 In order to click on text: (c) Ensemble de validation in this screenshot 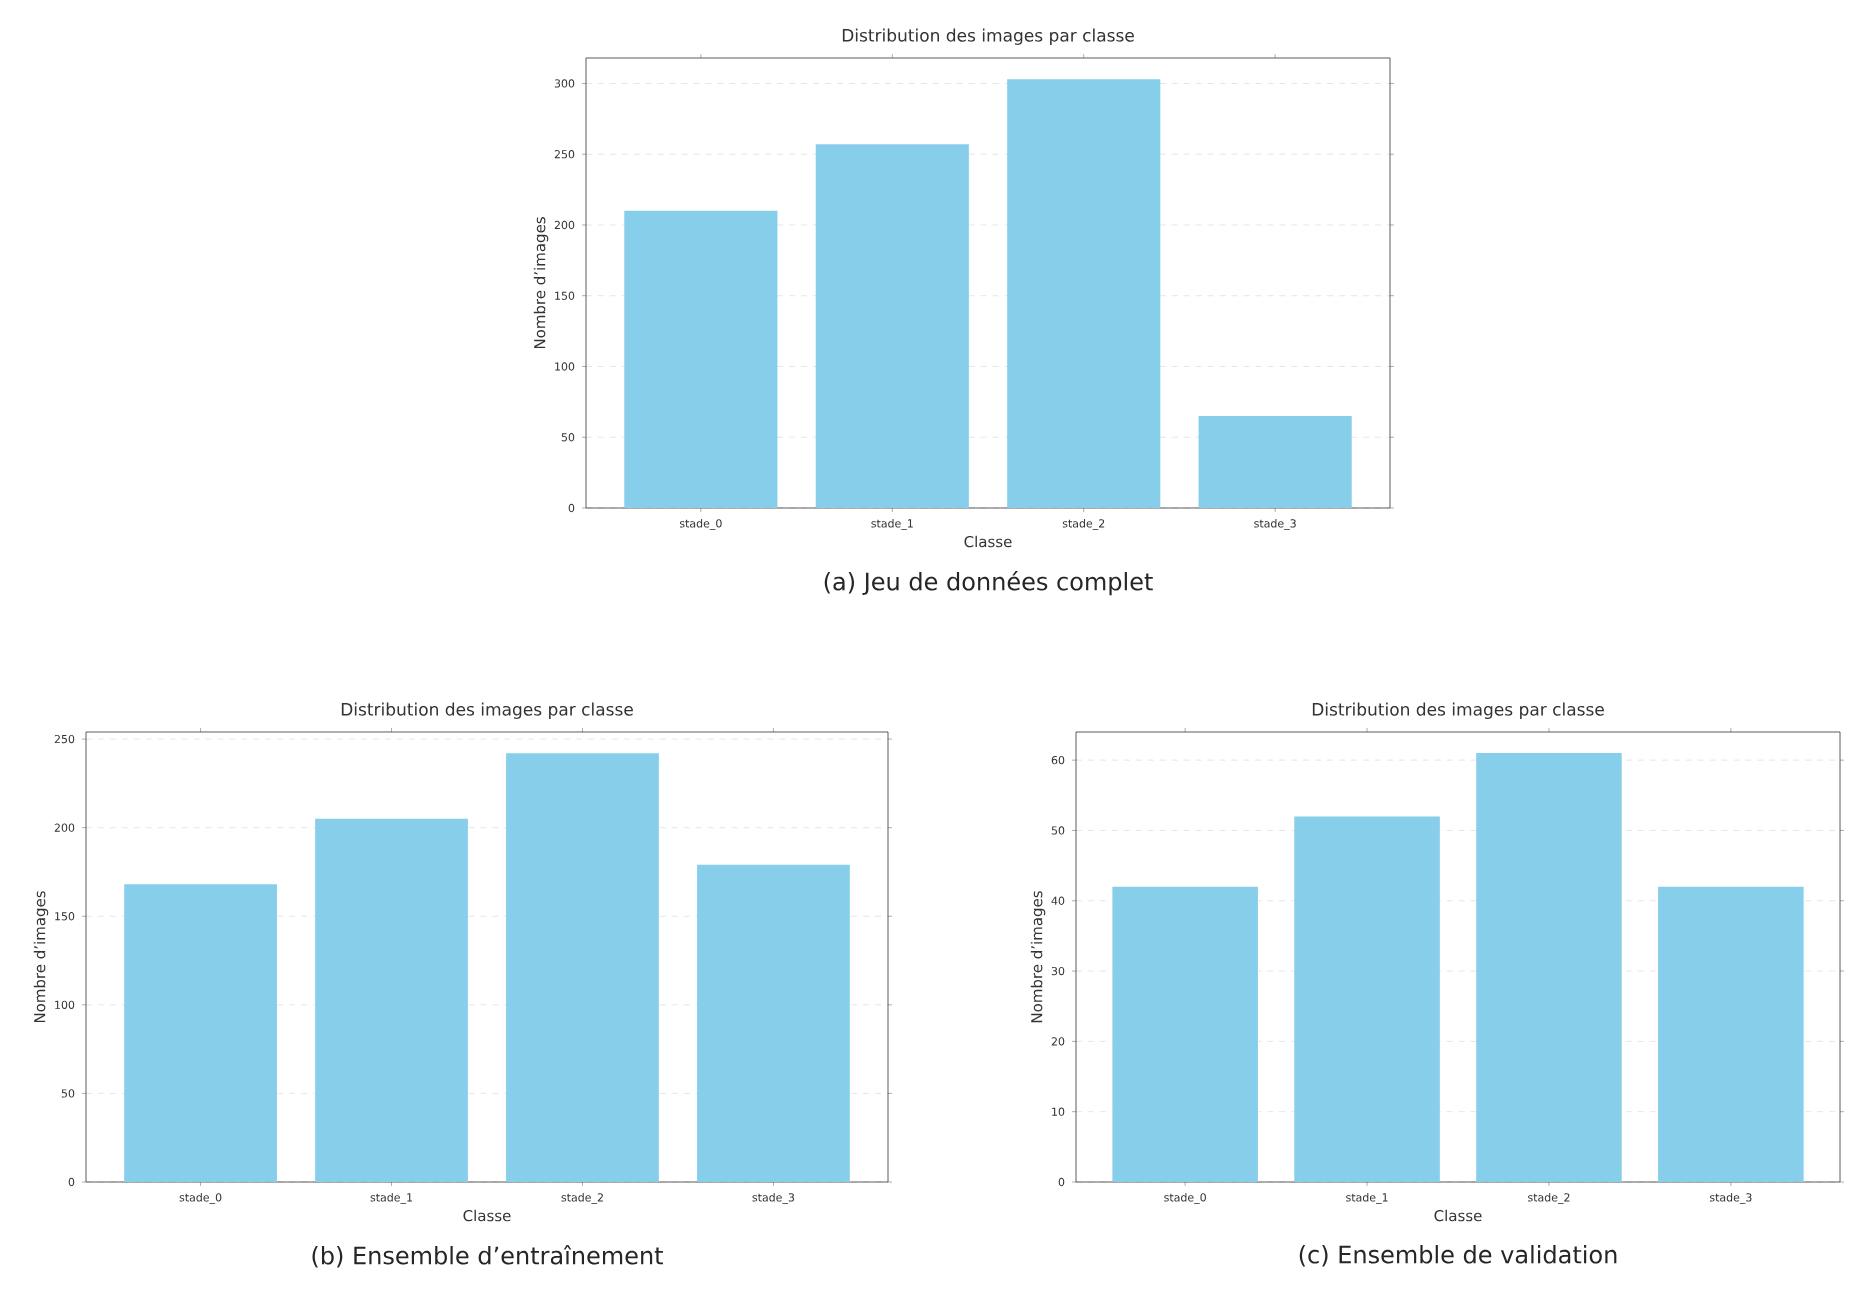, I will do `click(1458, 1256)`.